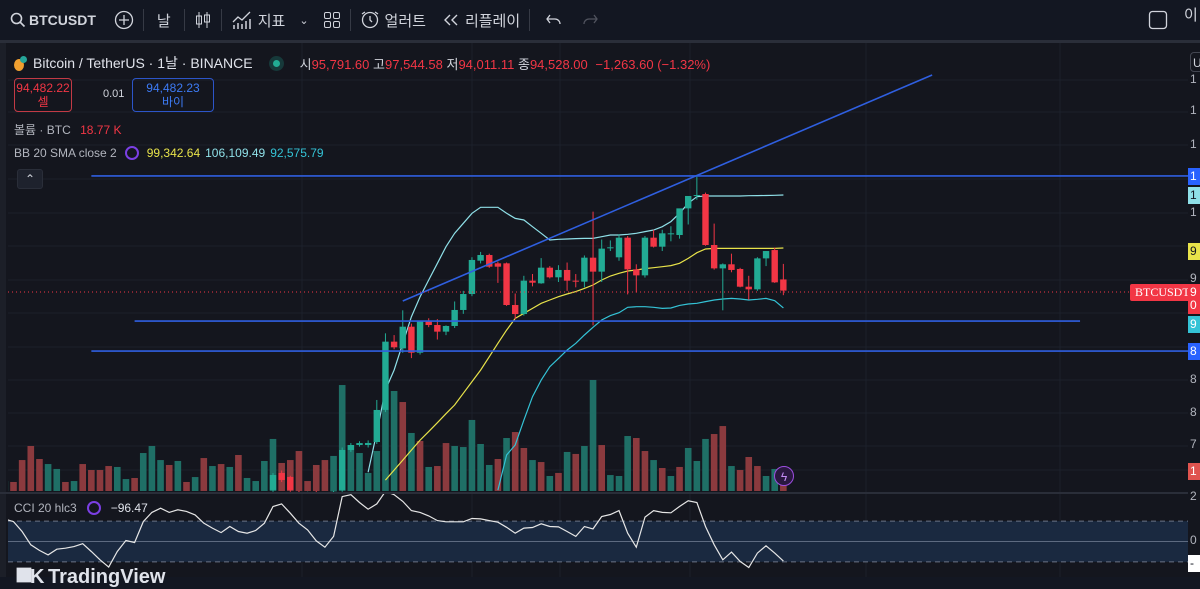  I want to click on indicators-button: 지표, so click(258, 20).